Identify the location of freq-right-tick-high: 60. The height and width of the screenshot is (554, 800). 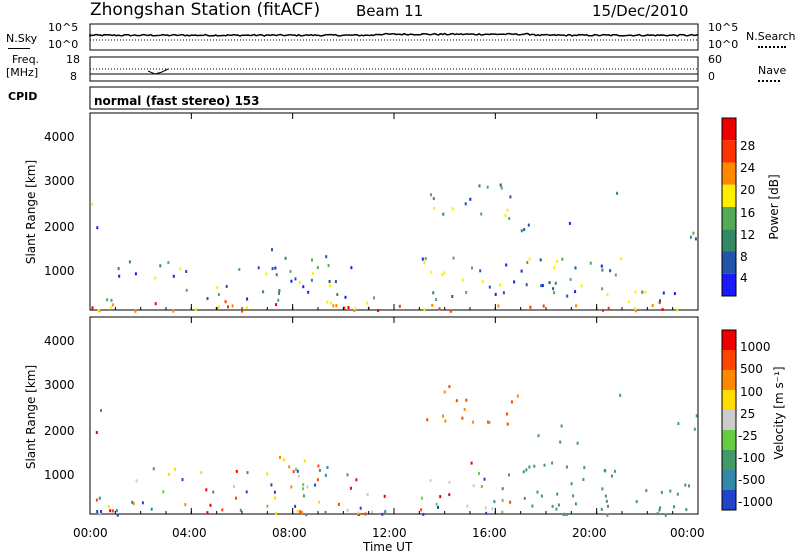
(715, 59).